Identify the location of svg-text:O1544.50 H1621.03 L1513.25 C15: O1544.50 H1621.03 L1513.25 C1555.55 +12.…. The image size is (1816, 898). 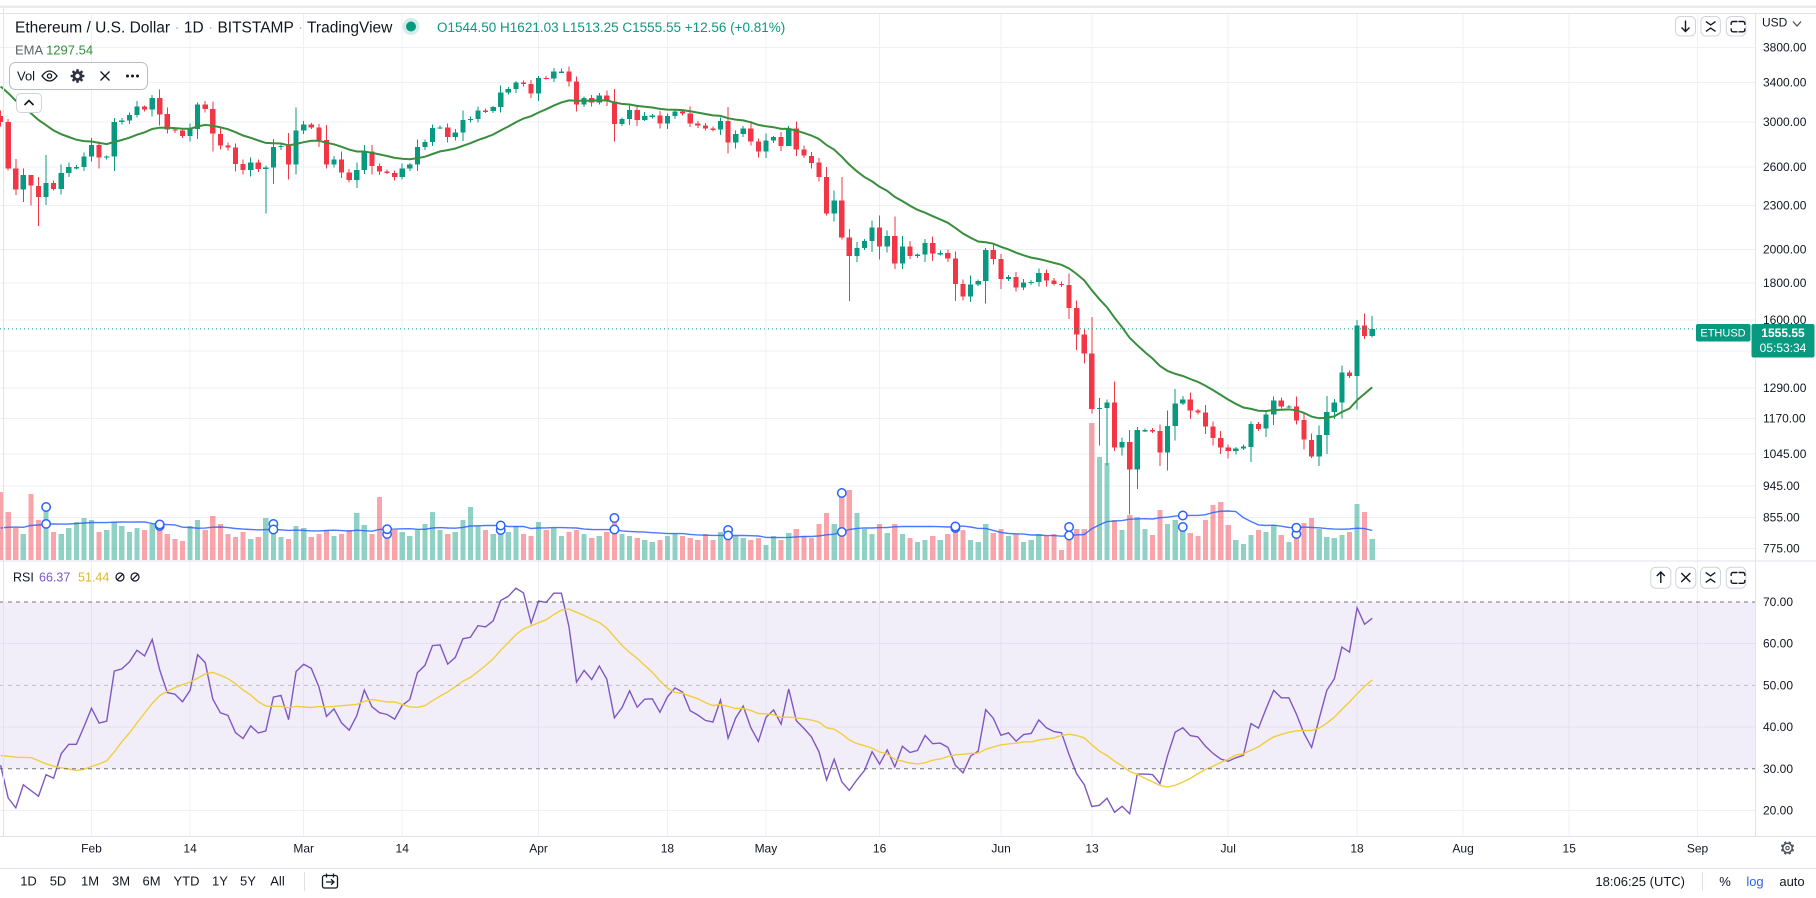
(611, 27).